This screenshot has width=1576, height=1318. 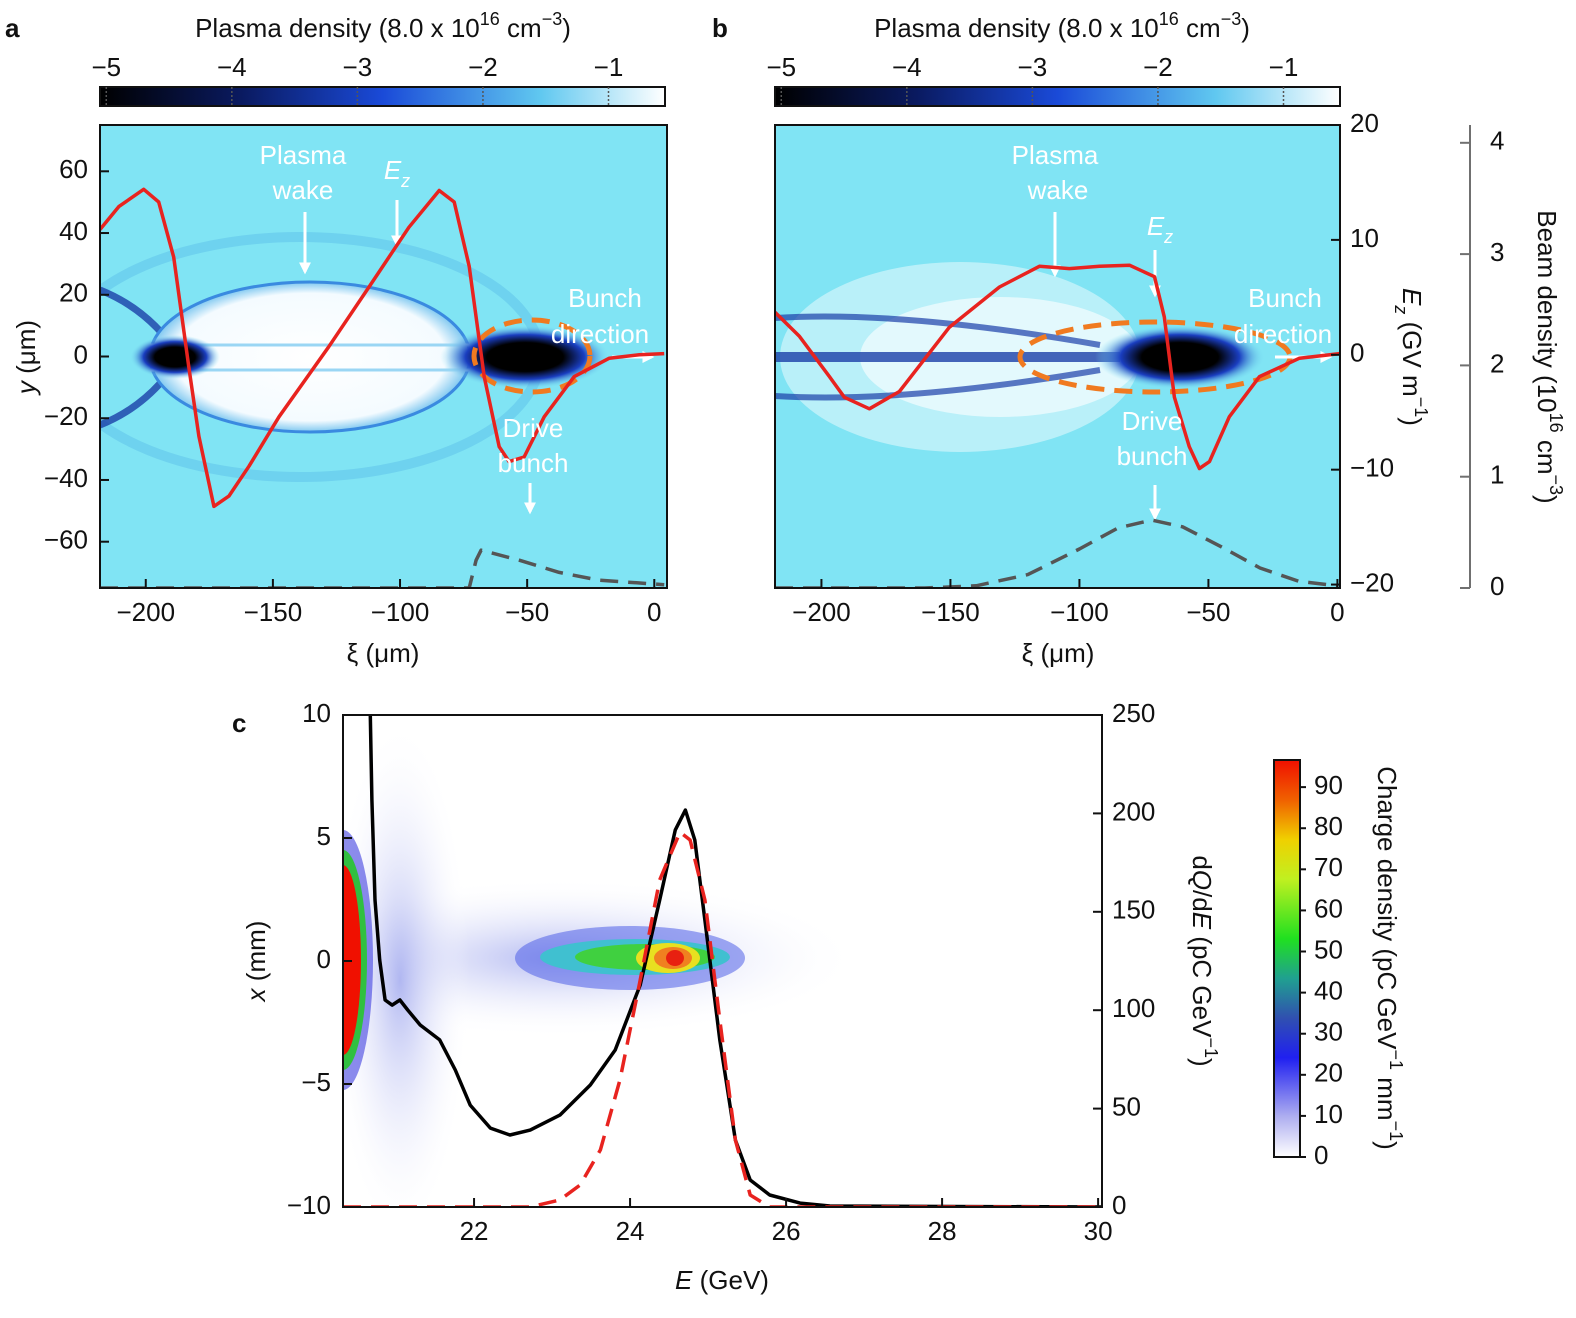 I want to click on panel-label: b, so click(x=720, y=28).